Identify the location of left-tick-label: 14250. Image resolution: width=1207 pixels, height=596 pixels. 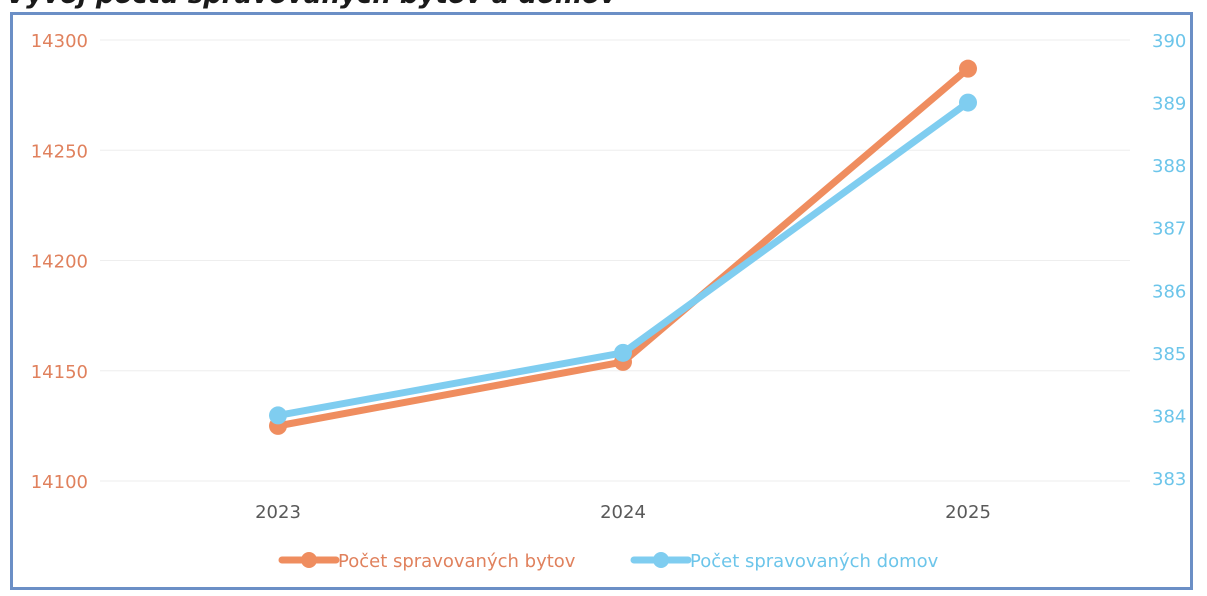
(59, 151).